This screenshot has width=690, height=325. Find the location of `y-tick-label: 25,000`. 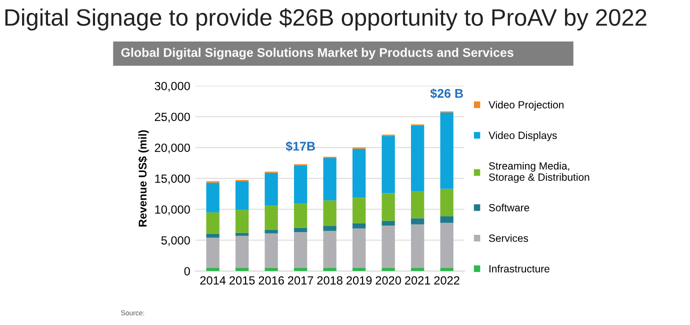

y-tick-label: 25,000 is located at coordinates (172, 117).